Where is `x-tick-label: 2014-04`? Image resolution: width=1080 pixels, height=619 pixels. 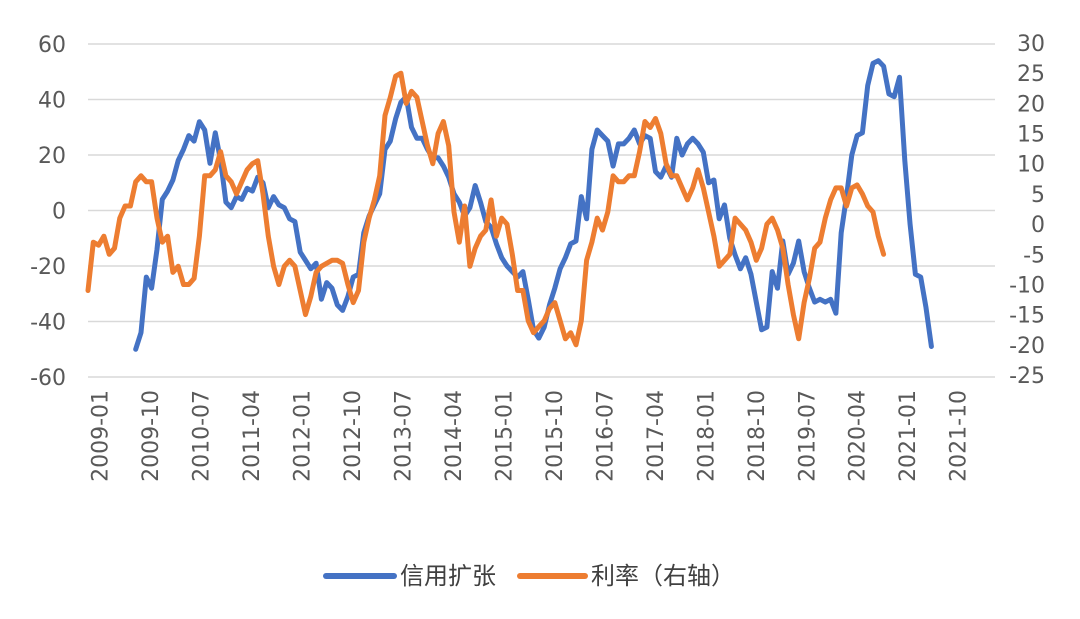
x-tick-label: 2014-04 is located at coordinates (454, 436).